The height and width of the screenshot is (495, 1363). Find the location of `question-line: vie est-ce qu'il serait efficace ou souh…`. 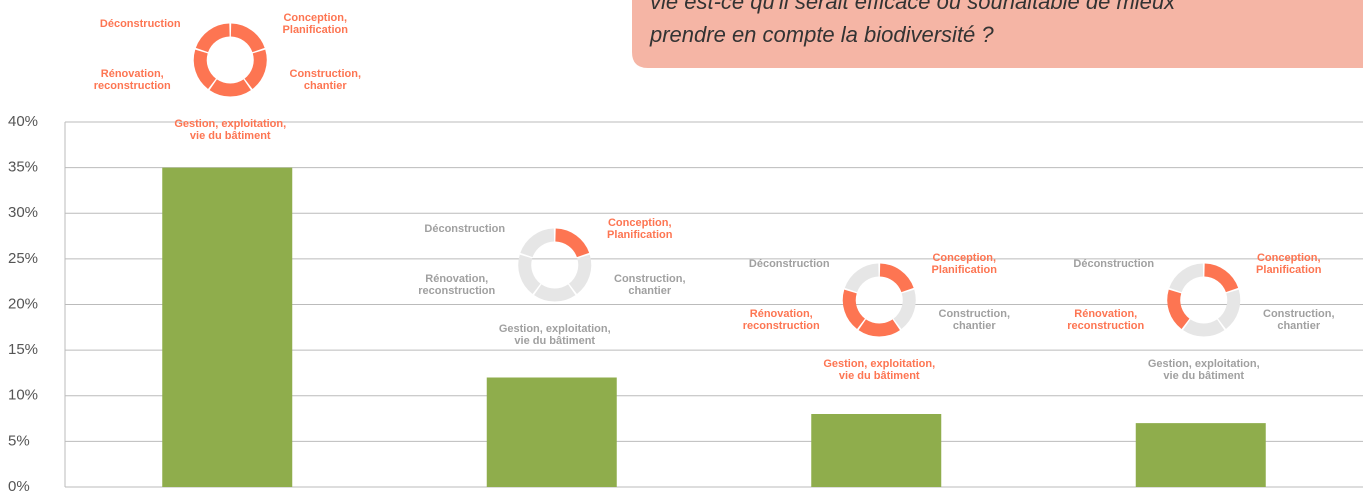

question-line: vie est-ce qu'il serait efficace ou souh… is located at coordinates (913, 7).